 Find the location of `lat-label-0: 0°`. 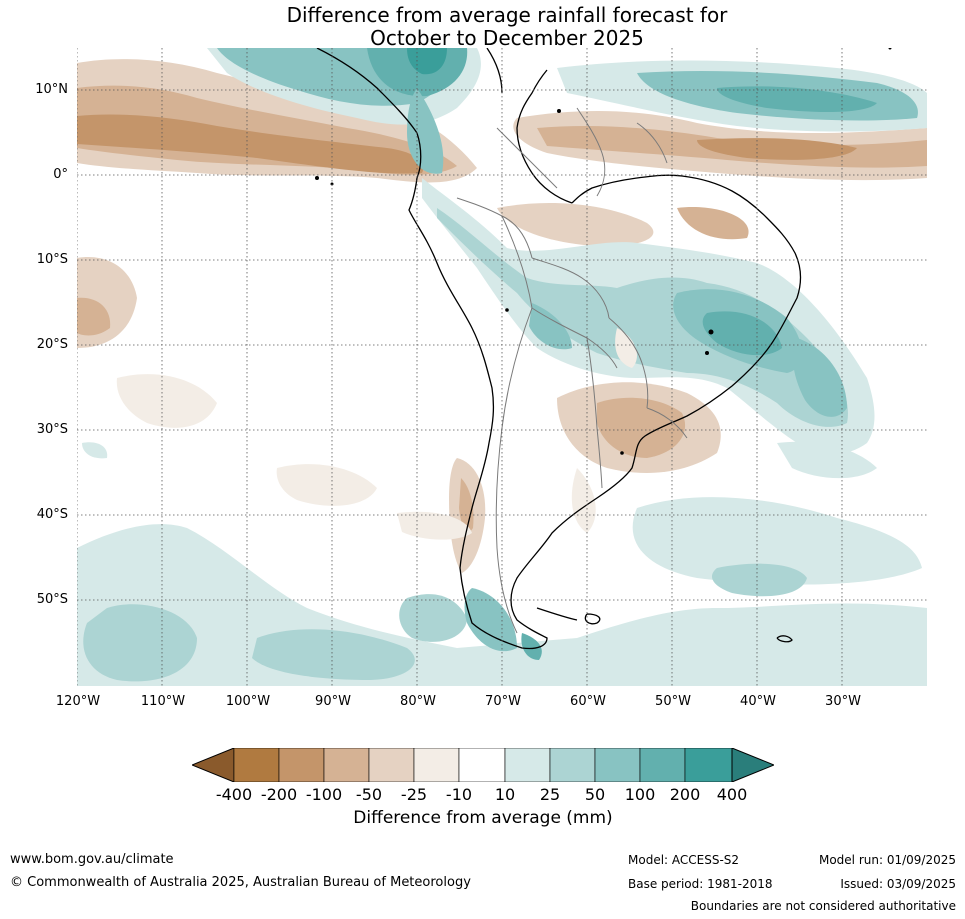

lat-label-0: 0° is located at coordinates (60, 174).